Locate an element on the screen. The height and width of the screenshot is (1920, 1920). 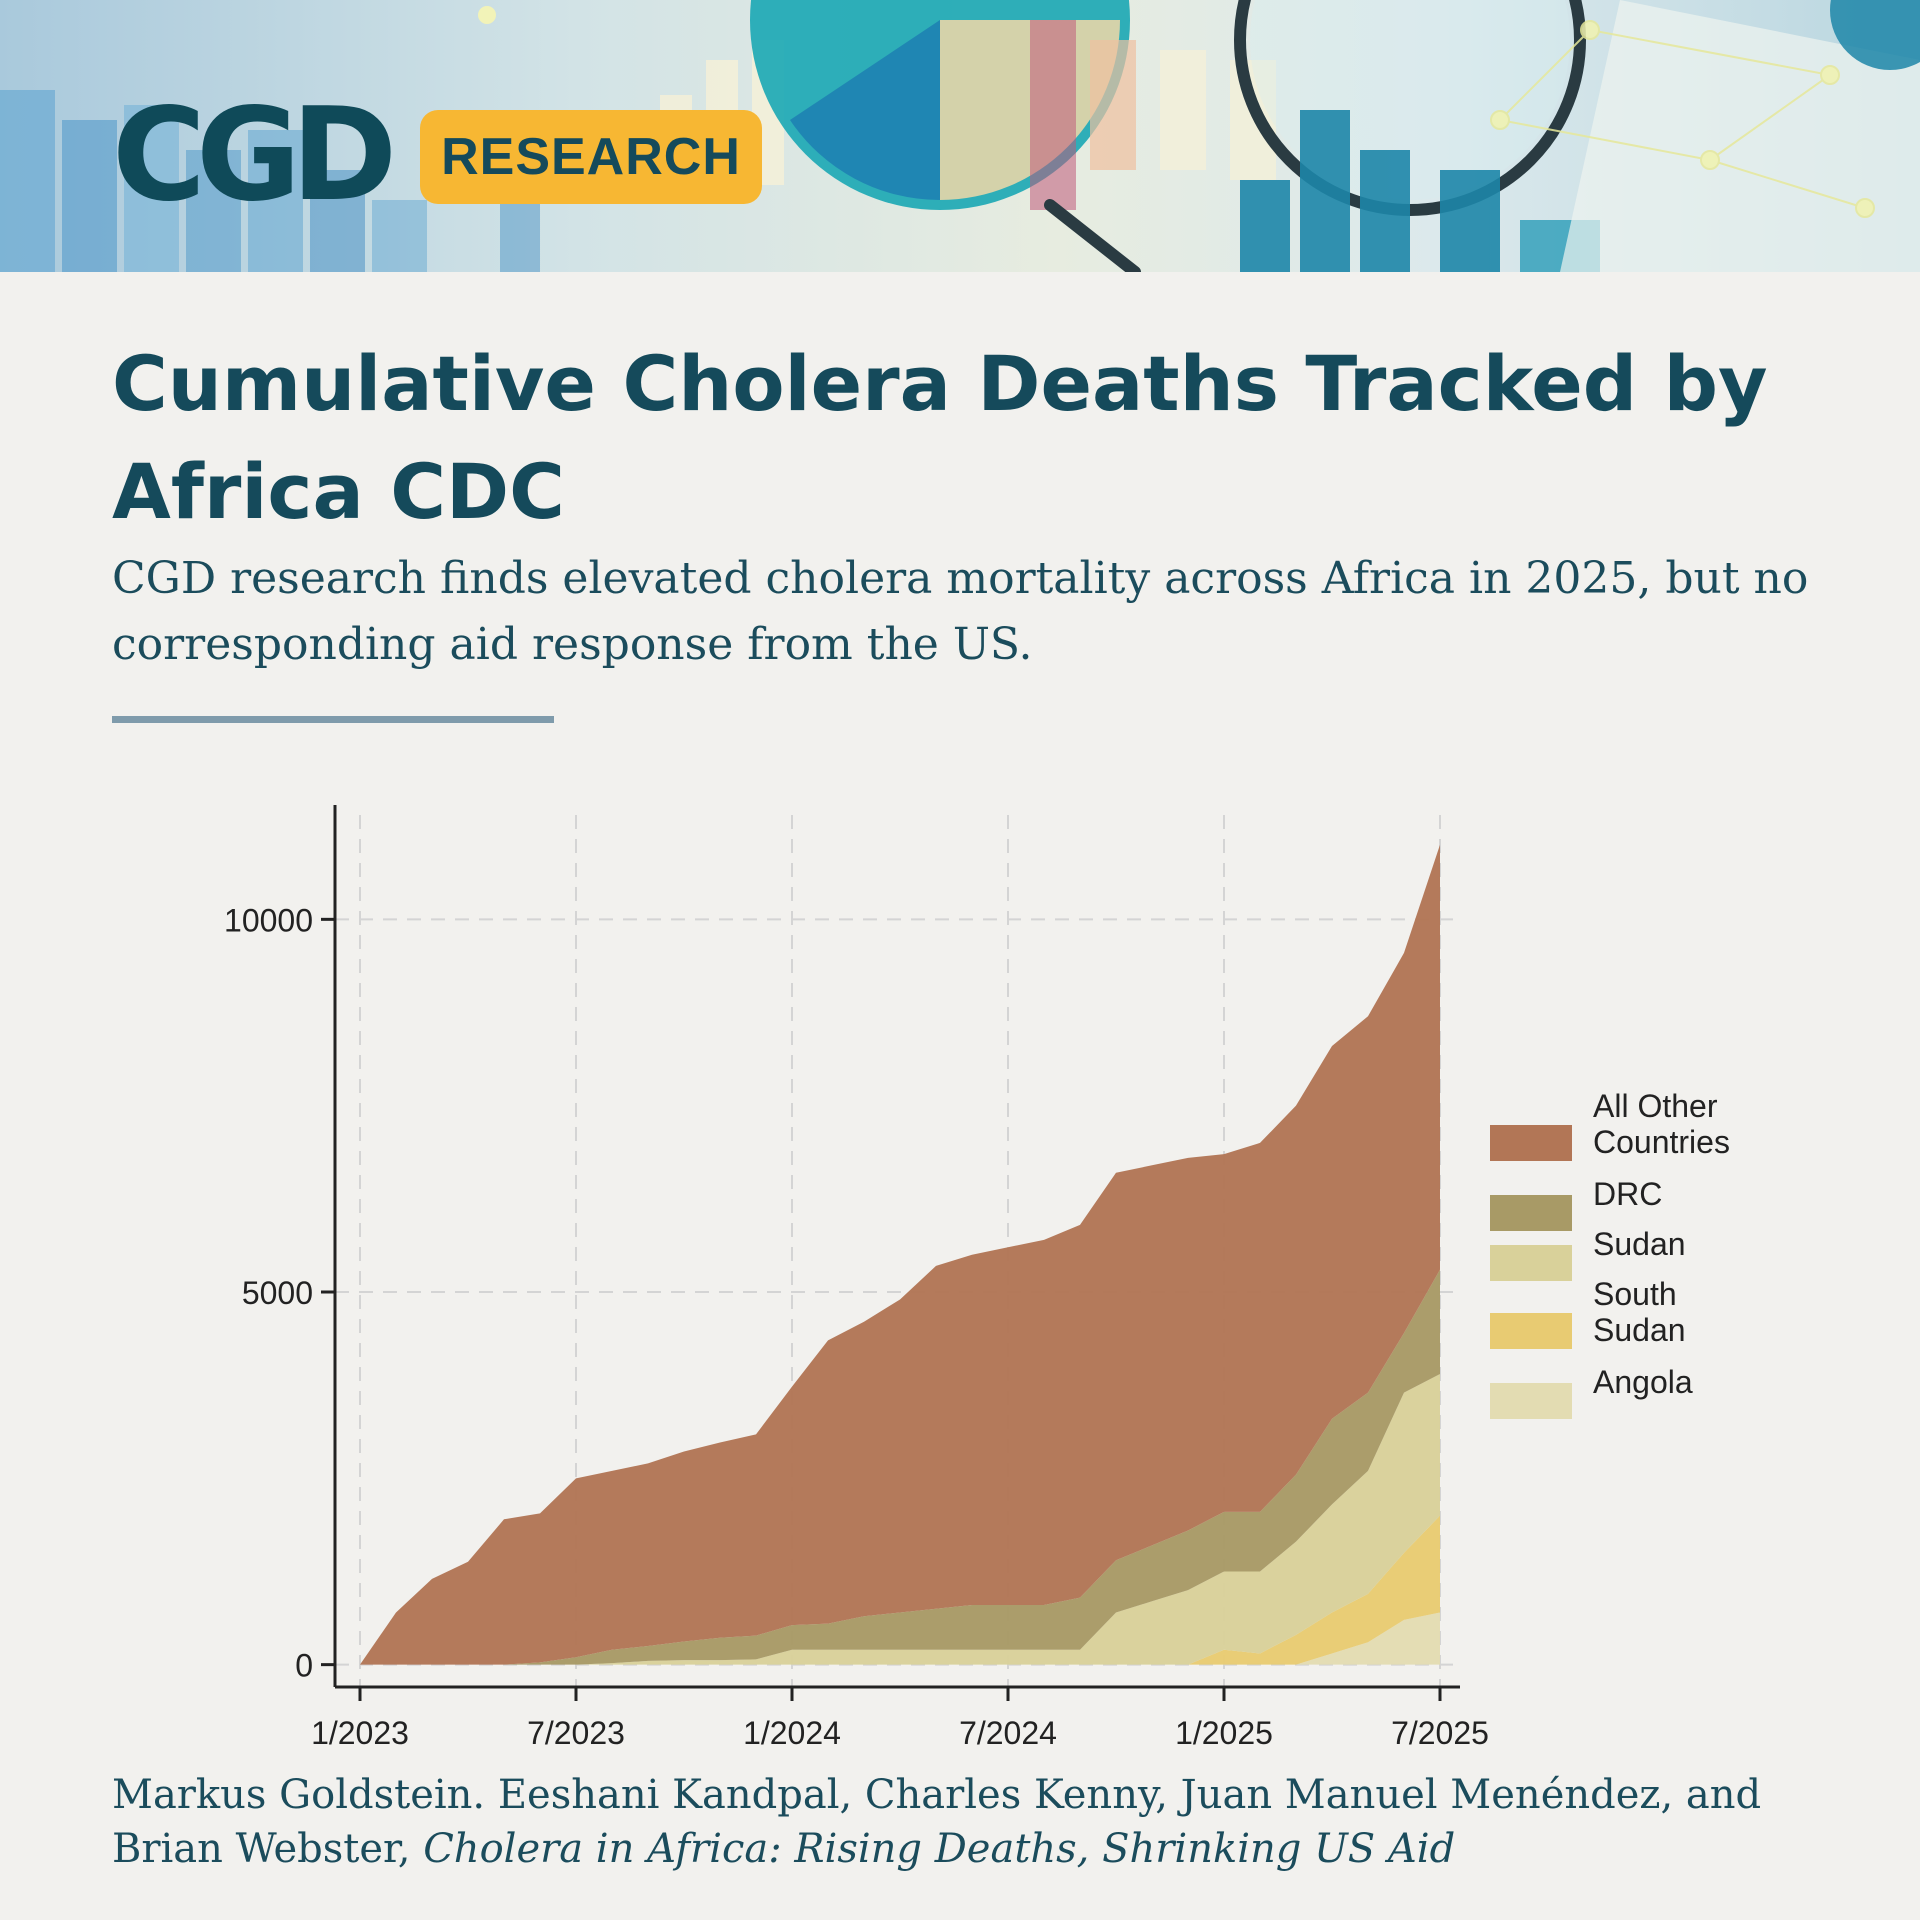
x-tick-label: 7/2023 is located at coordinates (576, 1733).